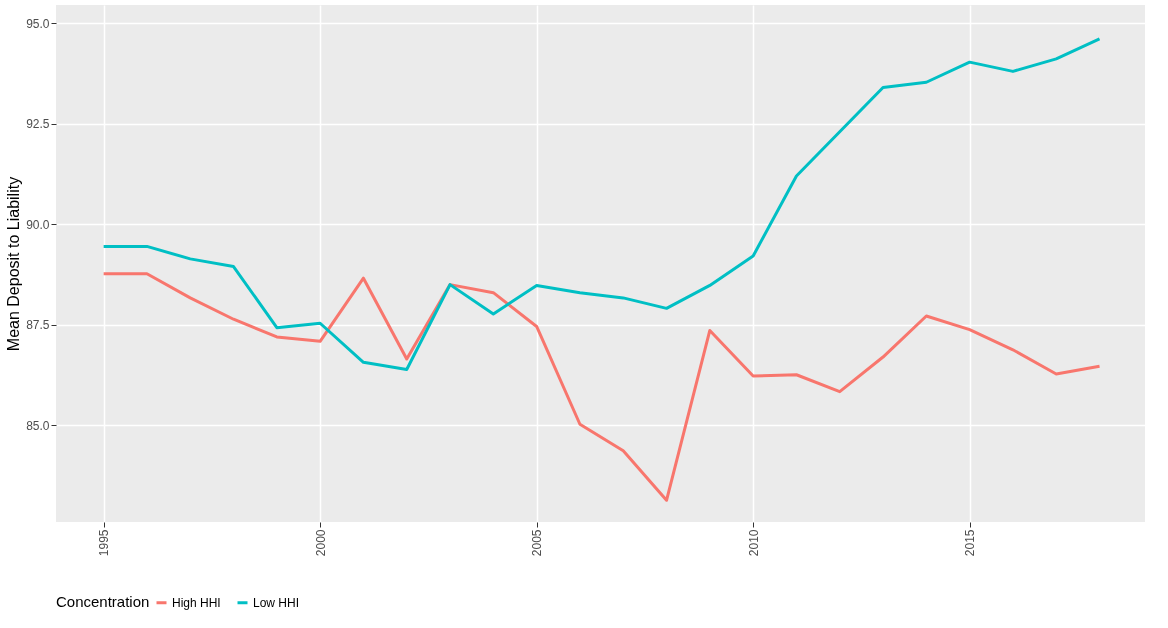 This screenshot has height=628, width=1168. I want to click on x-tick-label: 1995, so click(104, 543).